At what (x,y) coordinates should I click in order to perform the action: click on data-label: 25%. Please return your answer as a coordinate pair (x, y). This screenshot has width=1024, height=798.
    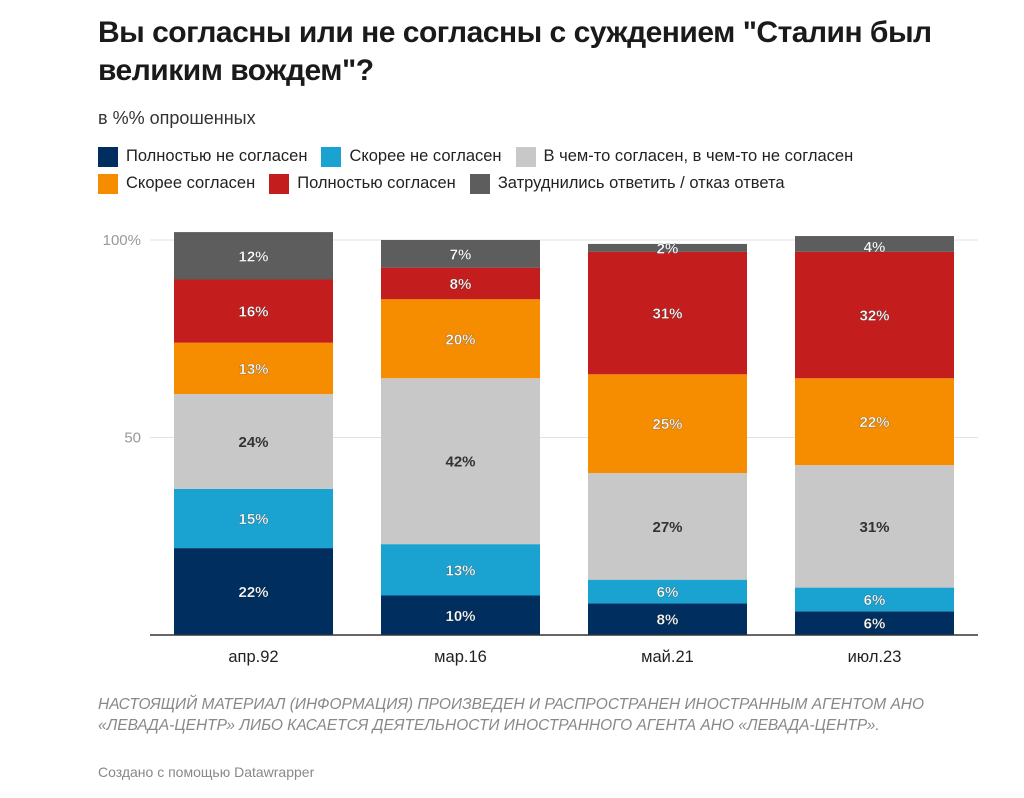
    Looking at the image, I should click on (667, 424).